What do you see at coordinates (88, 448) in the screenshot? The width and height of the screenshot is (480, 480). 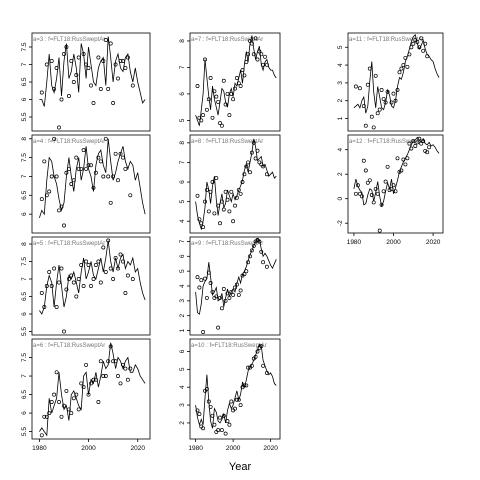 I see `x-tick-label: 2000` at bounding box center [88, 448].